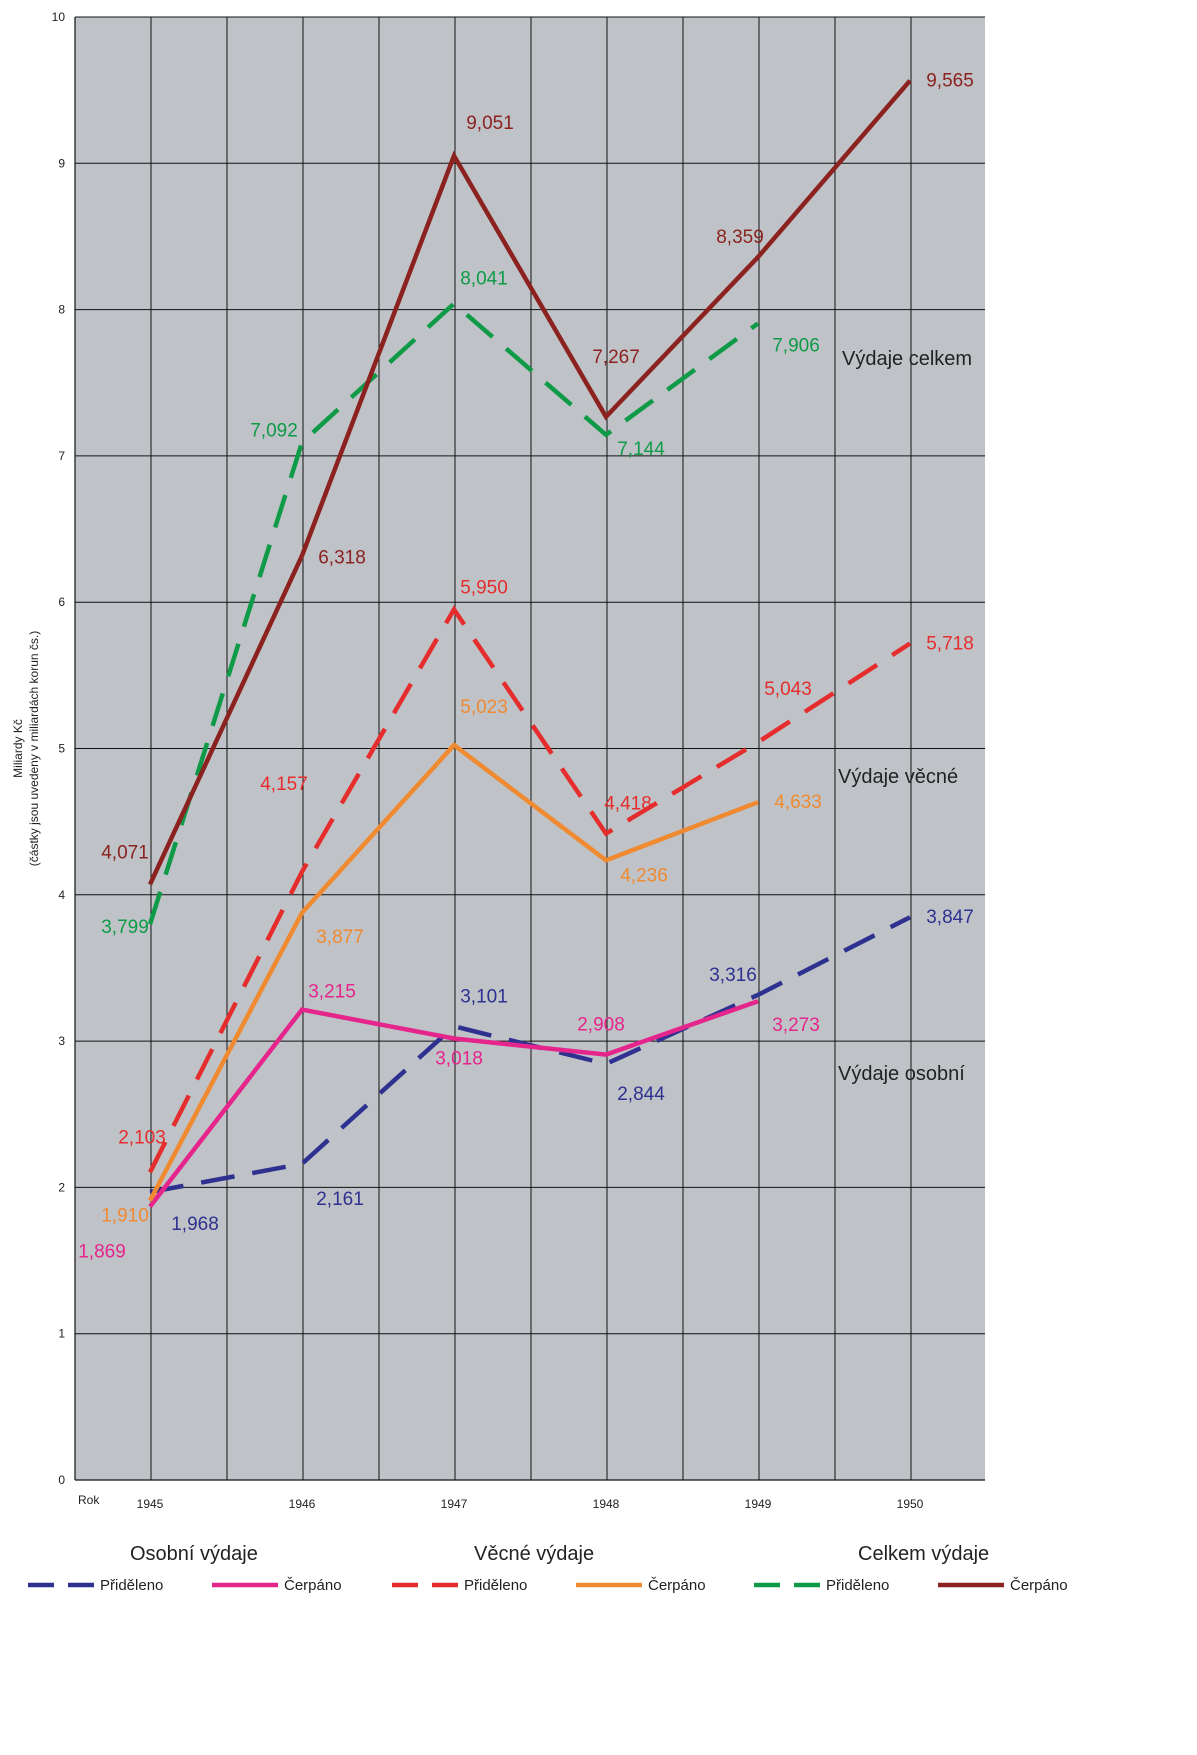 The height and width of the screenshot is (1755, 1197). Describe the element at coordinates (61, 749) in the screenshot. I see `y-tick-label: 5` at that location.